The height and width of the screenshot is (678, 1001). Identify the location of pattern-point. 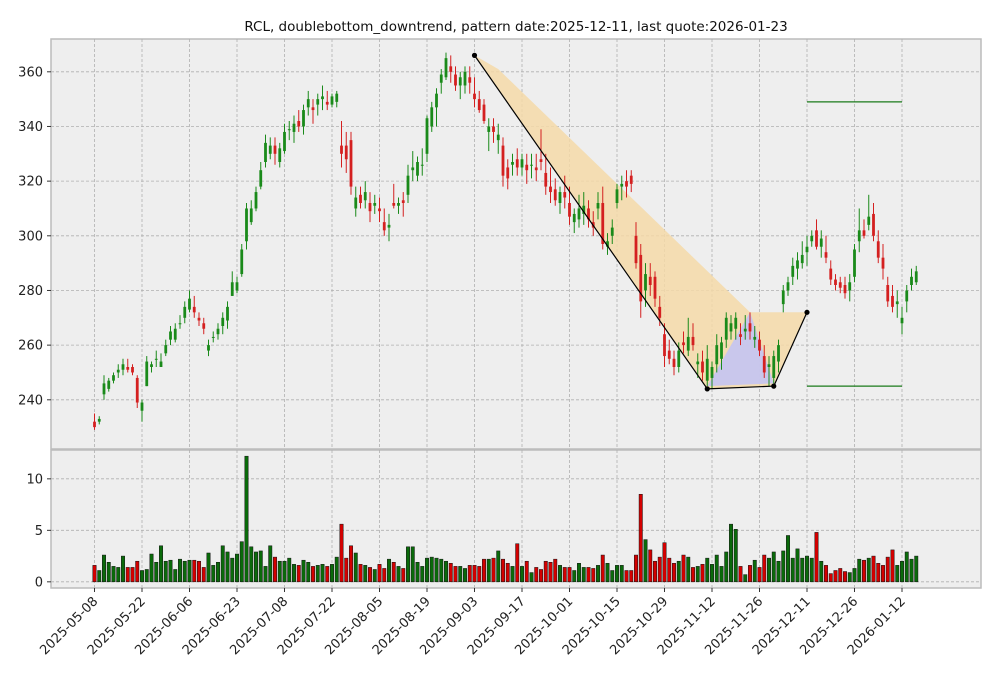
(807, 312).